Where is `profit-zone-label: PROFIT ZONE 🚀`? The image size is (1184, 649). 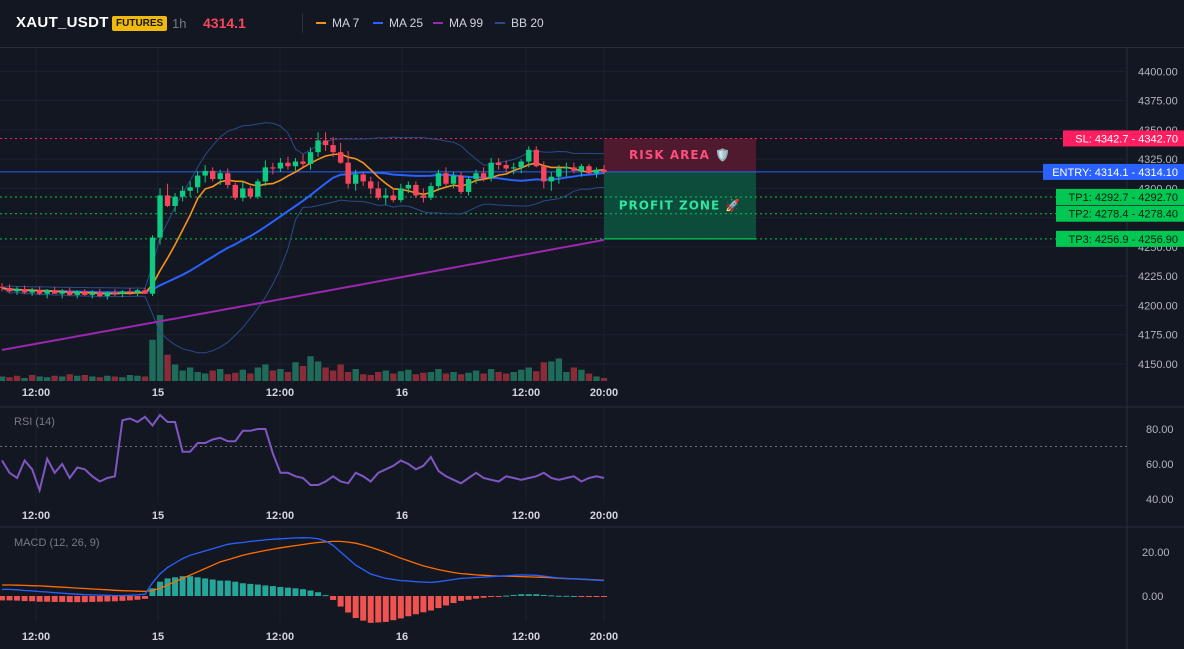 profit-zone-label: PROFIT ZONE 🚀 is located at coordinates (680, 205).